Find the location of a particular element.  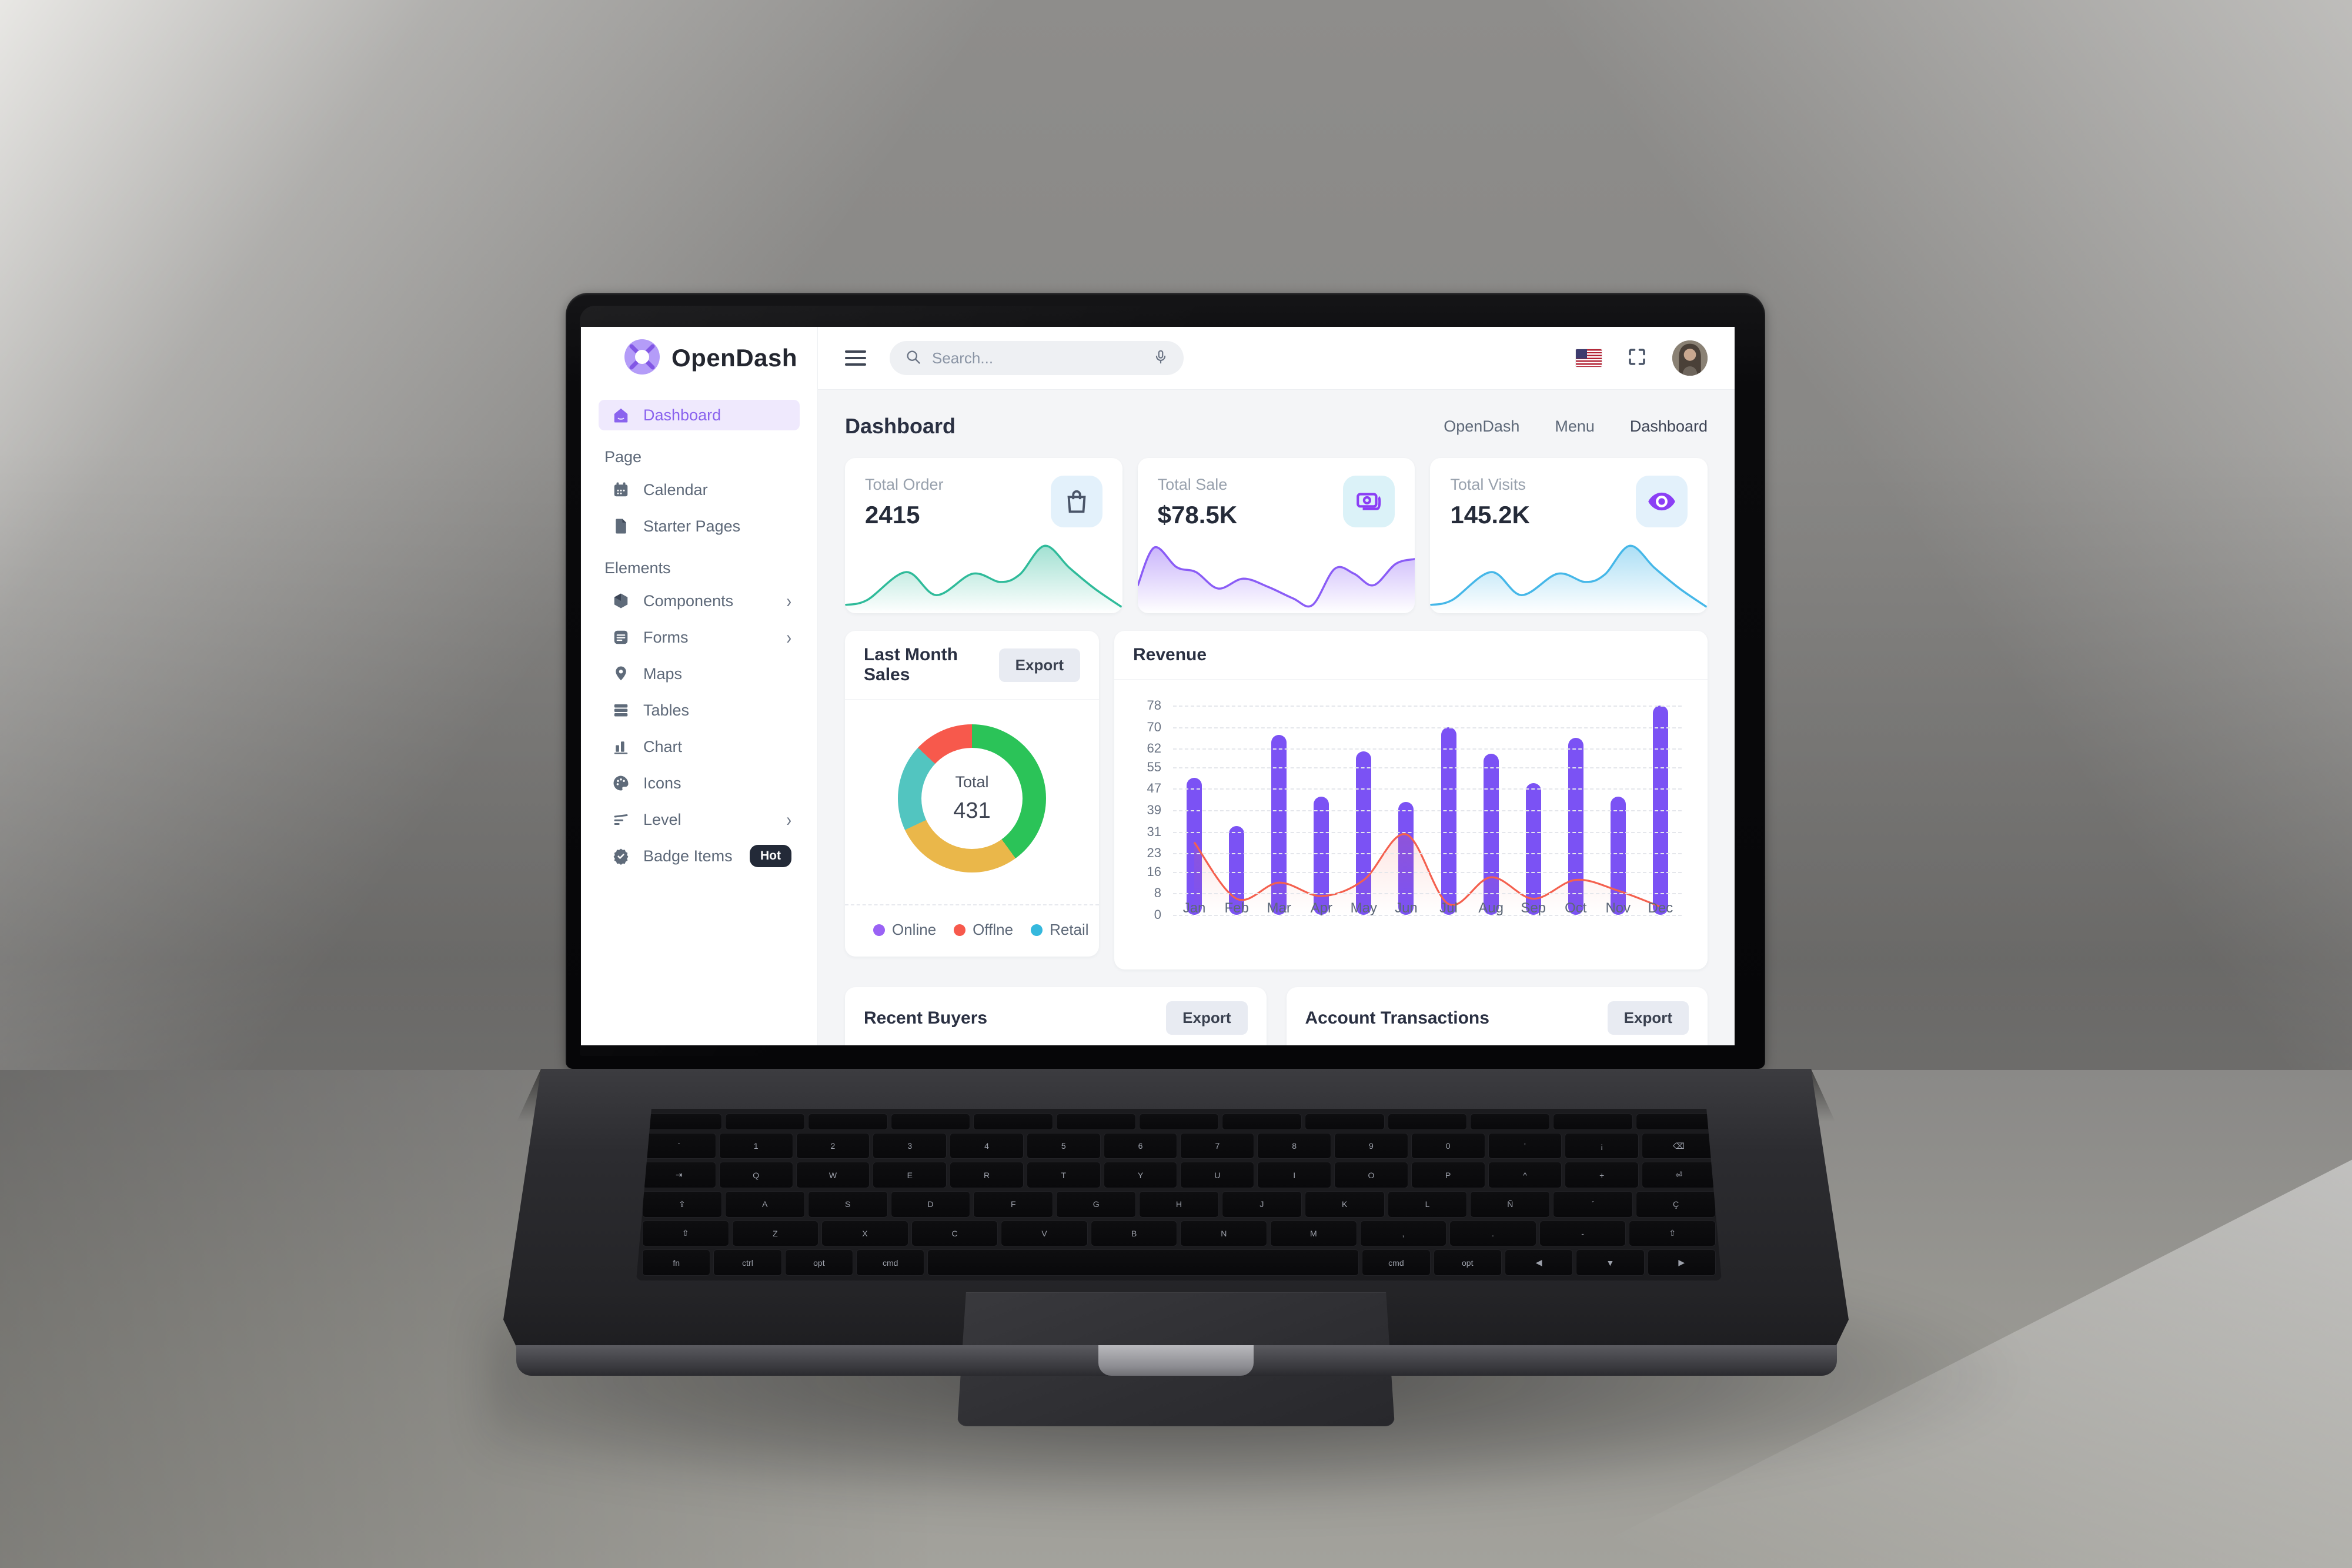

y-tick-label: 23 is located at coordinates (1154, 852).